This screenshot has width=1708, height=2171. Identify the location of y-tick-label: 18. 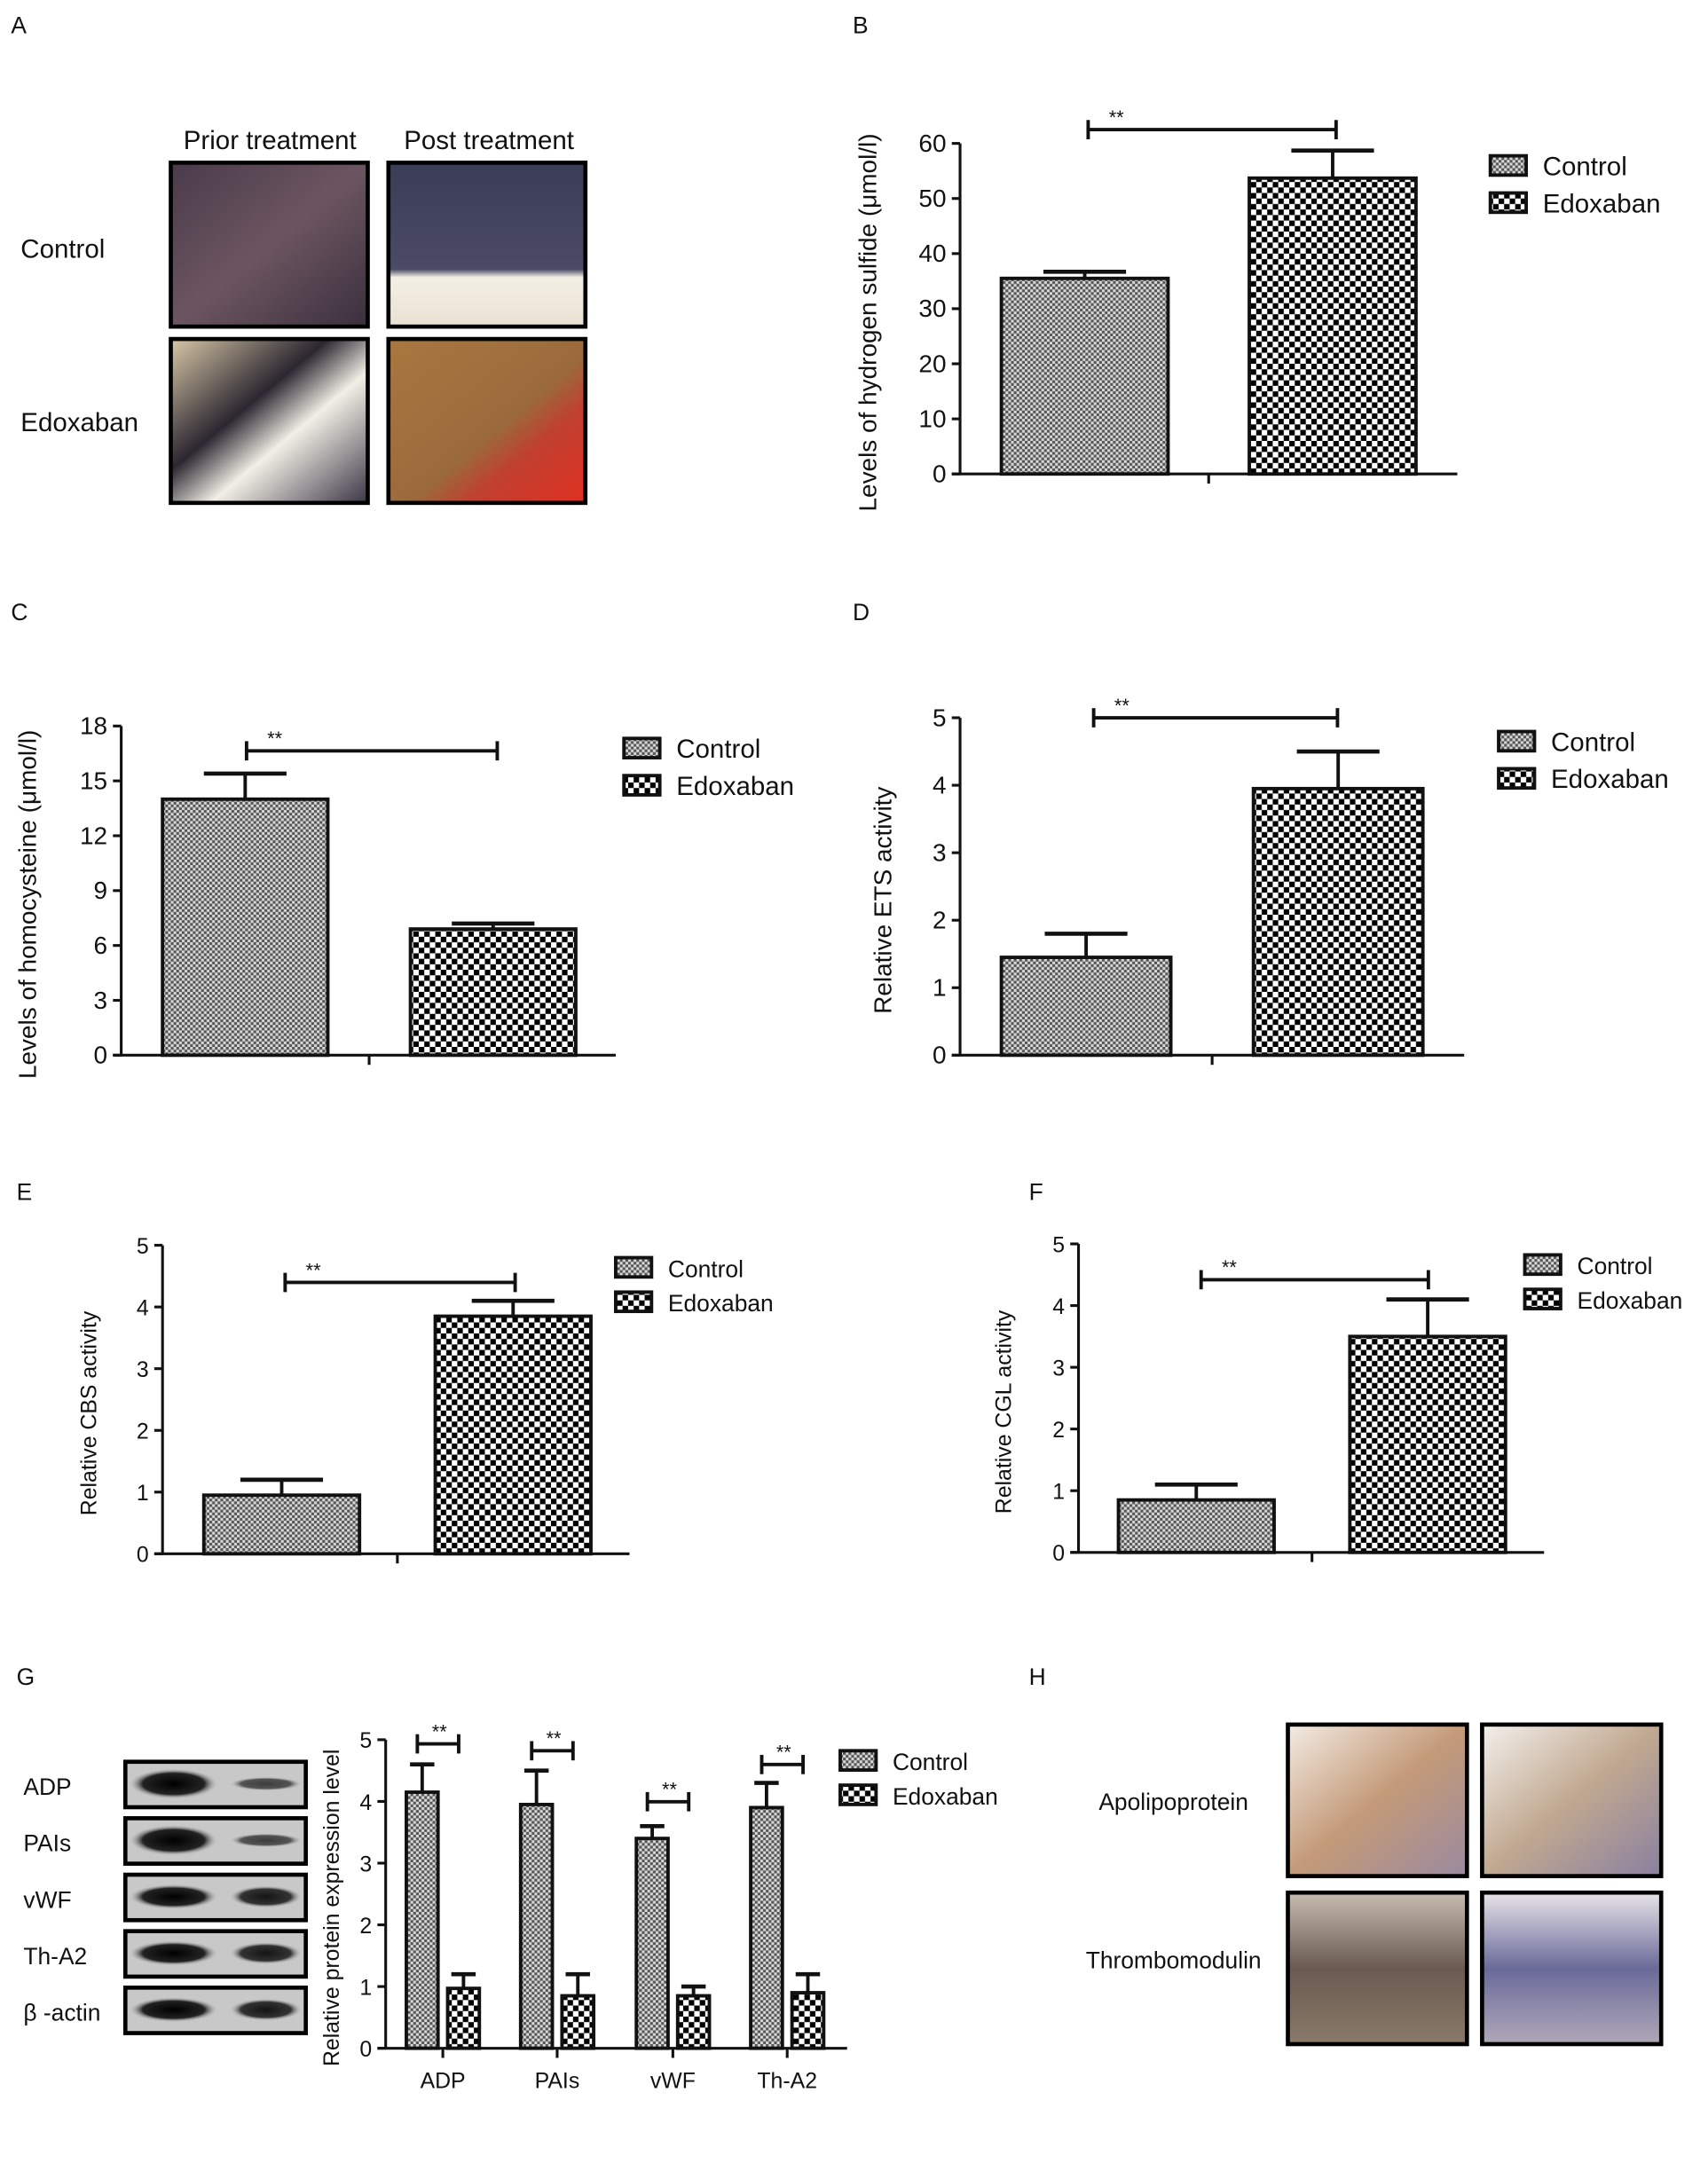
(93, 726).